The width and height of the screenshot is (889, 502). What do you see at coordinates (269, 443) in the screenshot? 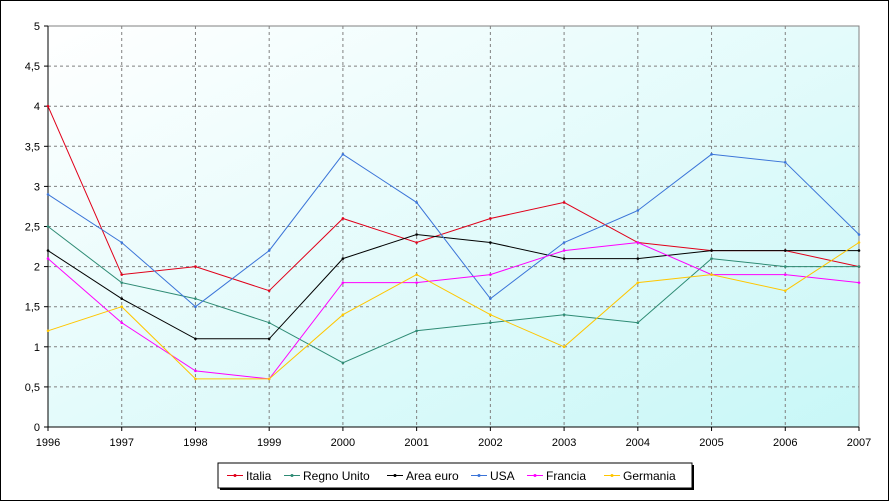
I see `x-tick-label: 1999` at bounding box center [269, 443].